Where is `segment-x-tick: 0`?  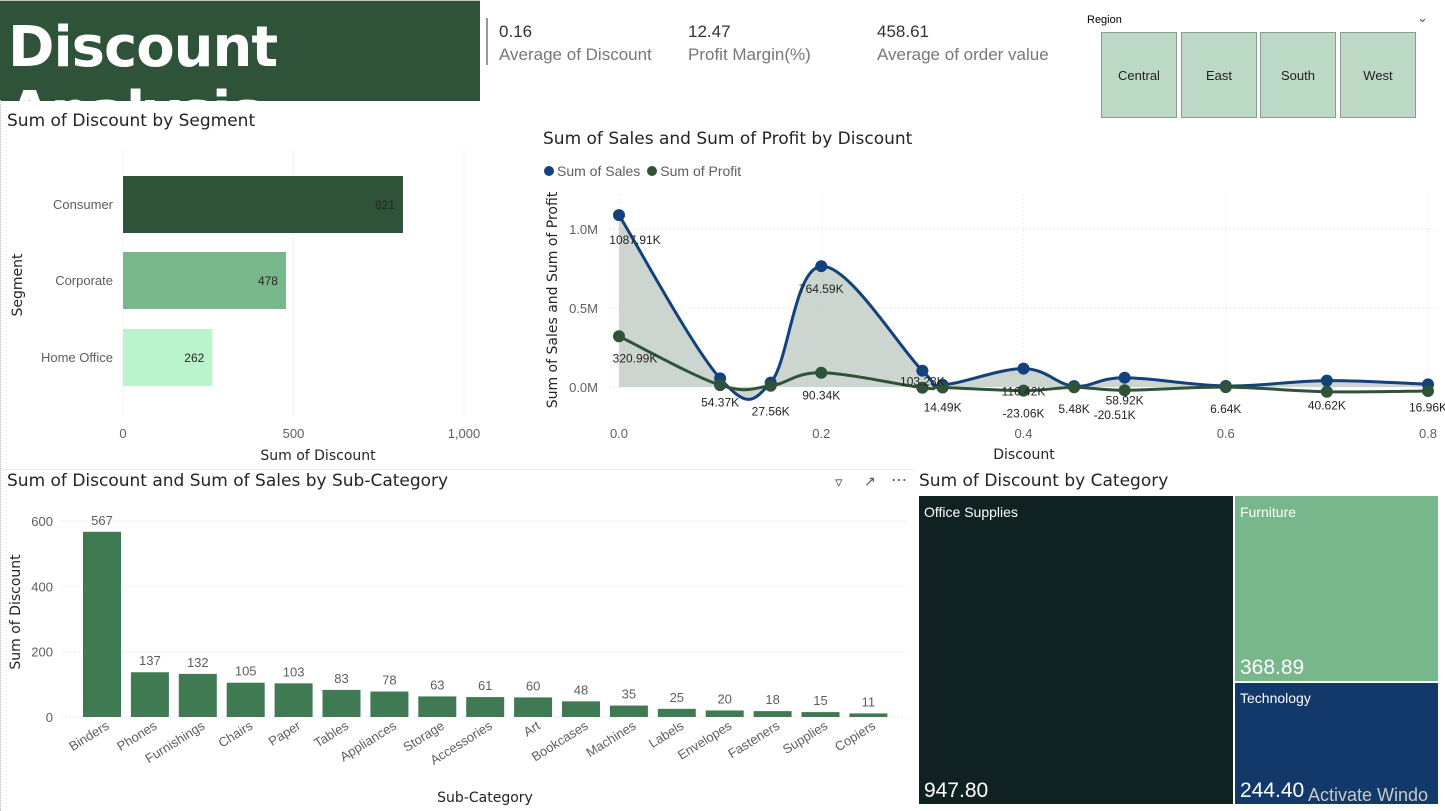 segment-x-tick: 0 is located at coordinates (122, 433).